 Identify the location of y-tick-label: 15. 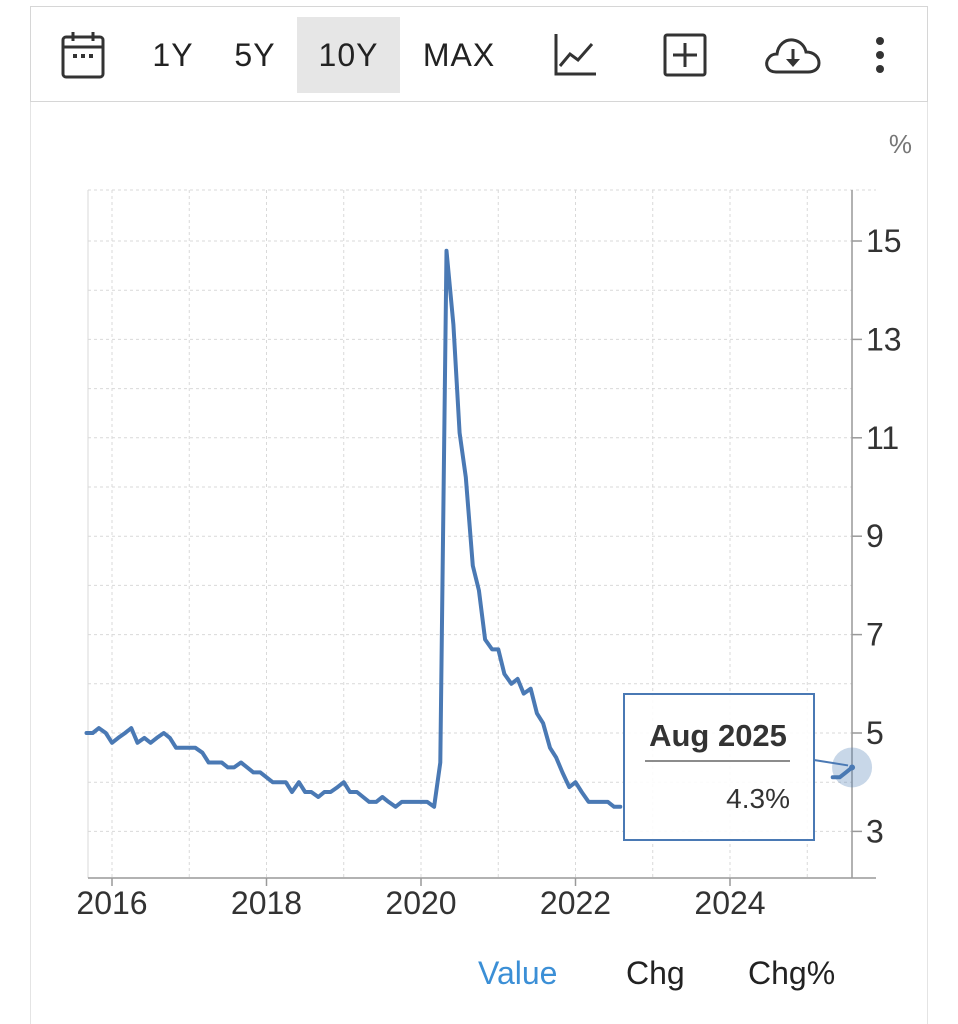
(884, 241).